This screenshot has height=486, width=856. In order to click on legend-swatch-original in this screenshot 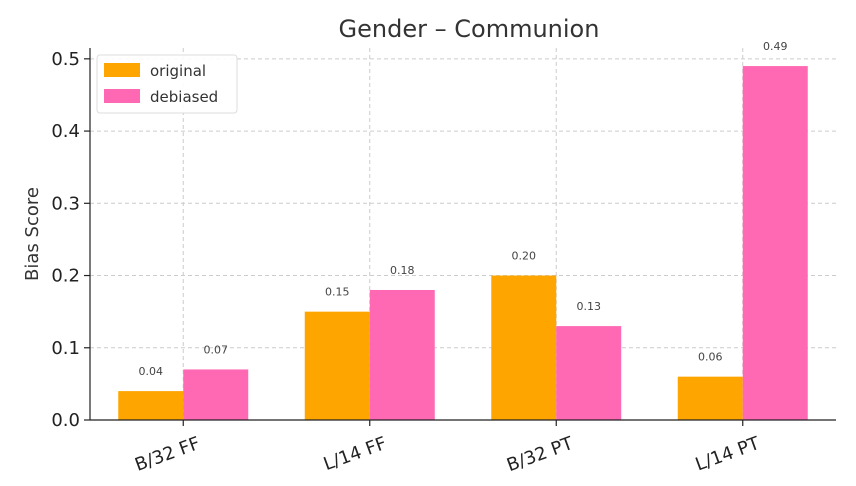, I will do `click(122, 70)`.